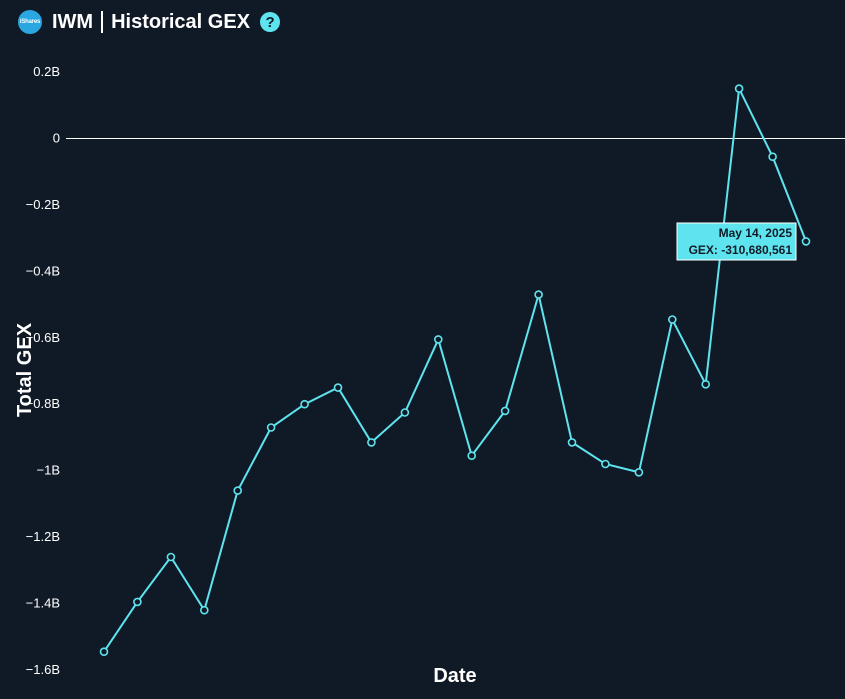 The image size is (845, 699). Describe the element at coordinates (270, 22) in the screenshot. I see `question-circle-icon: ?` at that location.